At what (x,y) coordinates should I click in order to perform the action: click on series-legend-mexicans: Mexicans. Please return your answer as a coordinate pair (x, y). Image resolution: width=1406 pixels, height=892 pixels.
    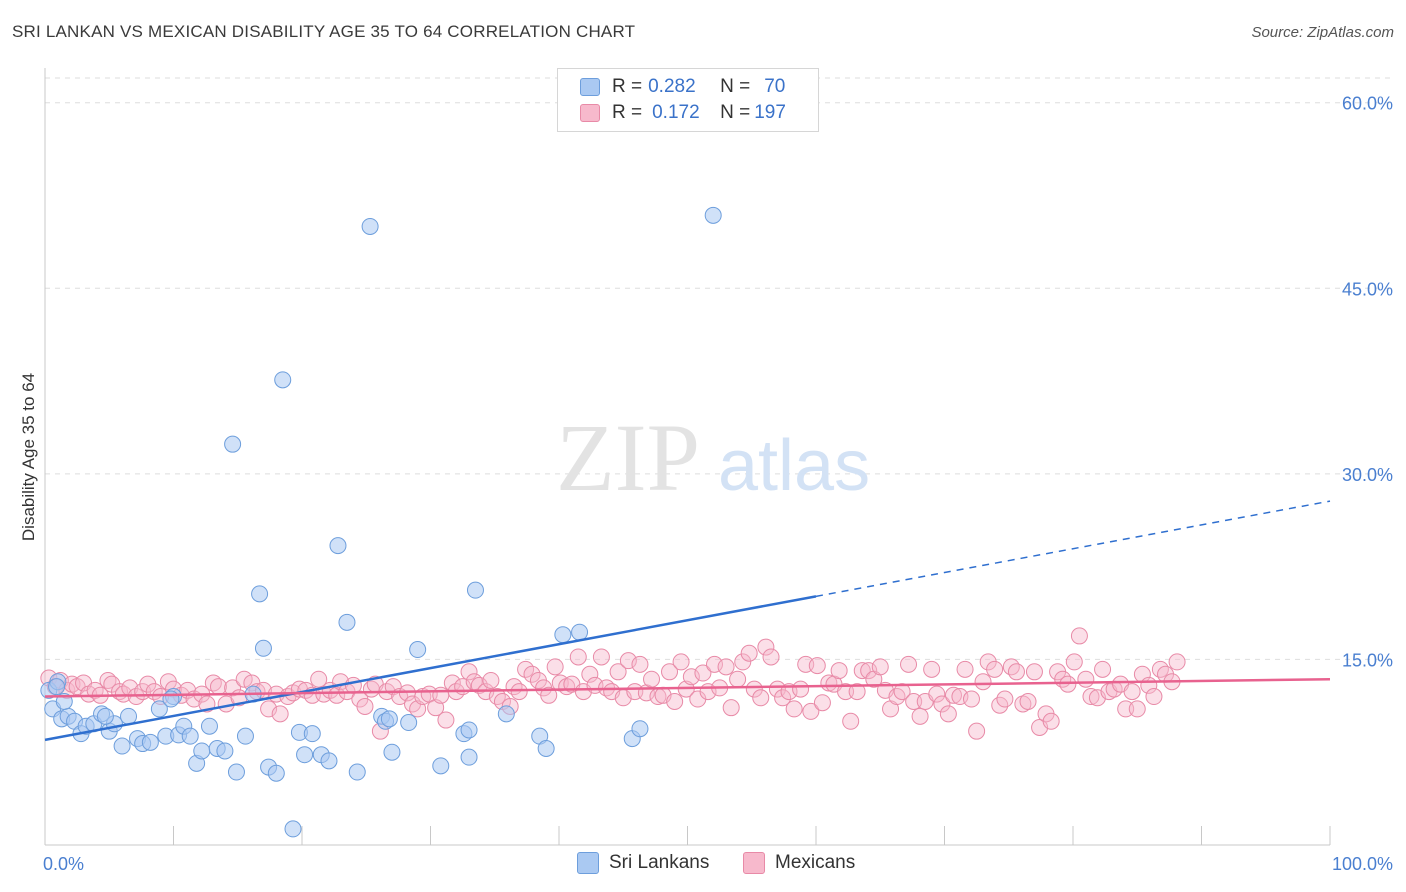
    Looking at the image, I should click on (799, 863).